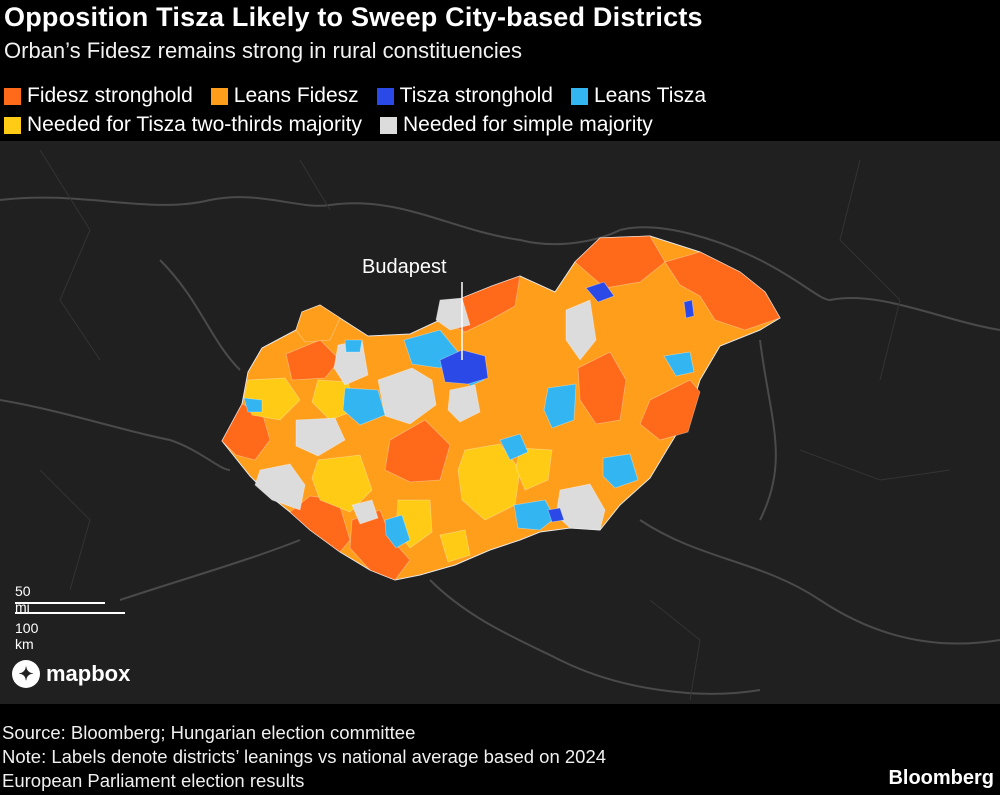  What do you see at coordinates (60, 603) in the screenshot?
I see `scale-line-miles` at bounding box center [60, 603].